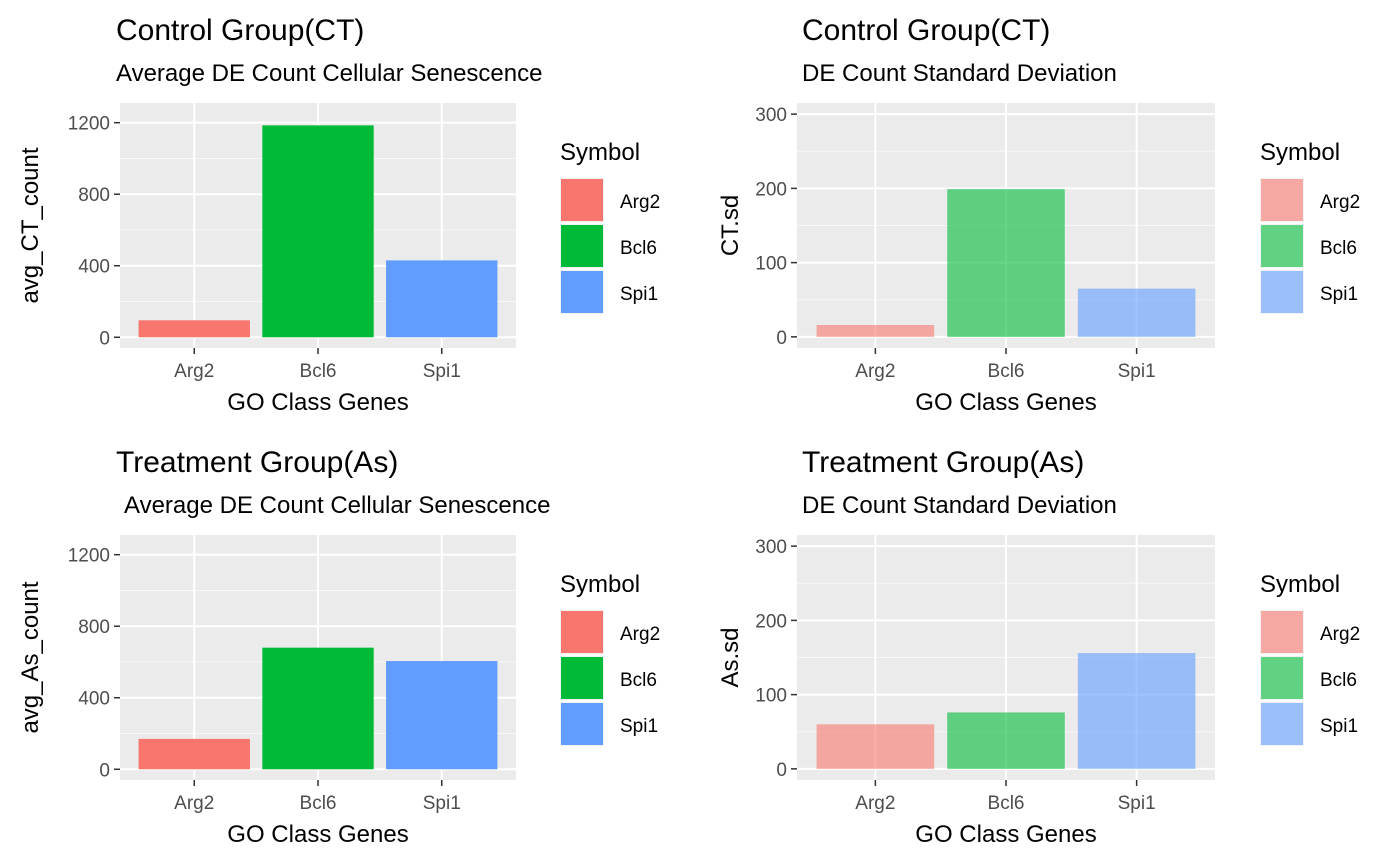  I want to click on y-axis-title: avg_As_count, so click(30, 657).